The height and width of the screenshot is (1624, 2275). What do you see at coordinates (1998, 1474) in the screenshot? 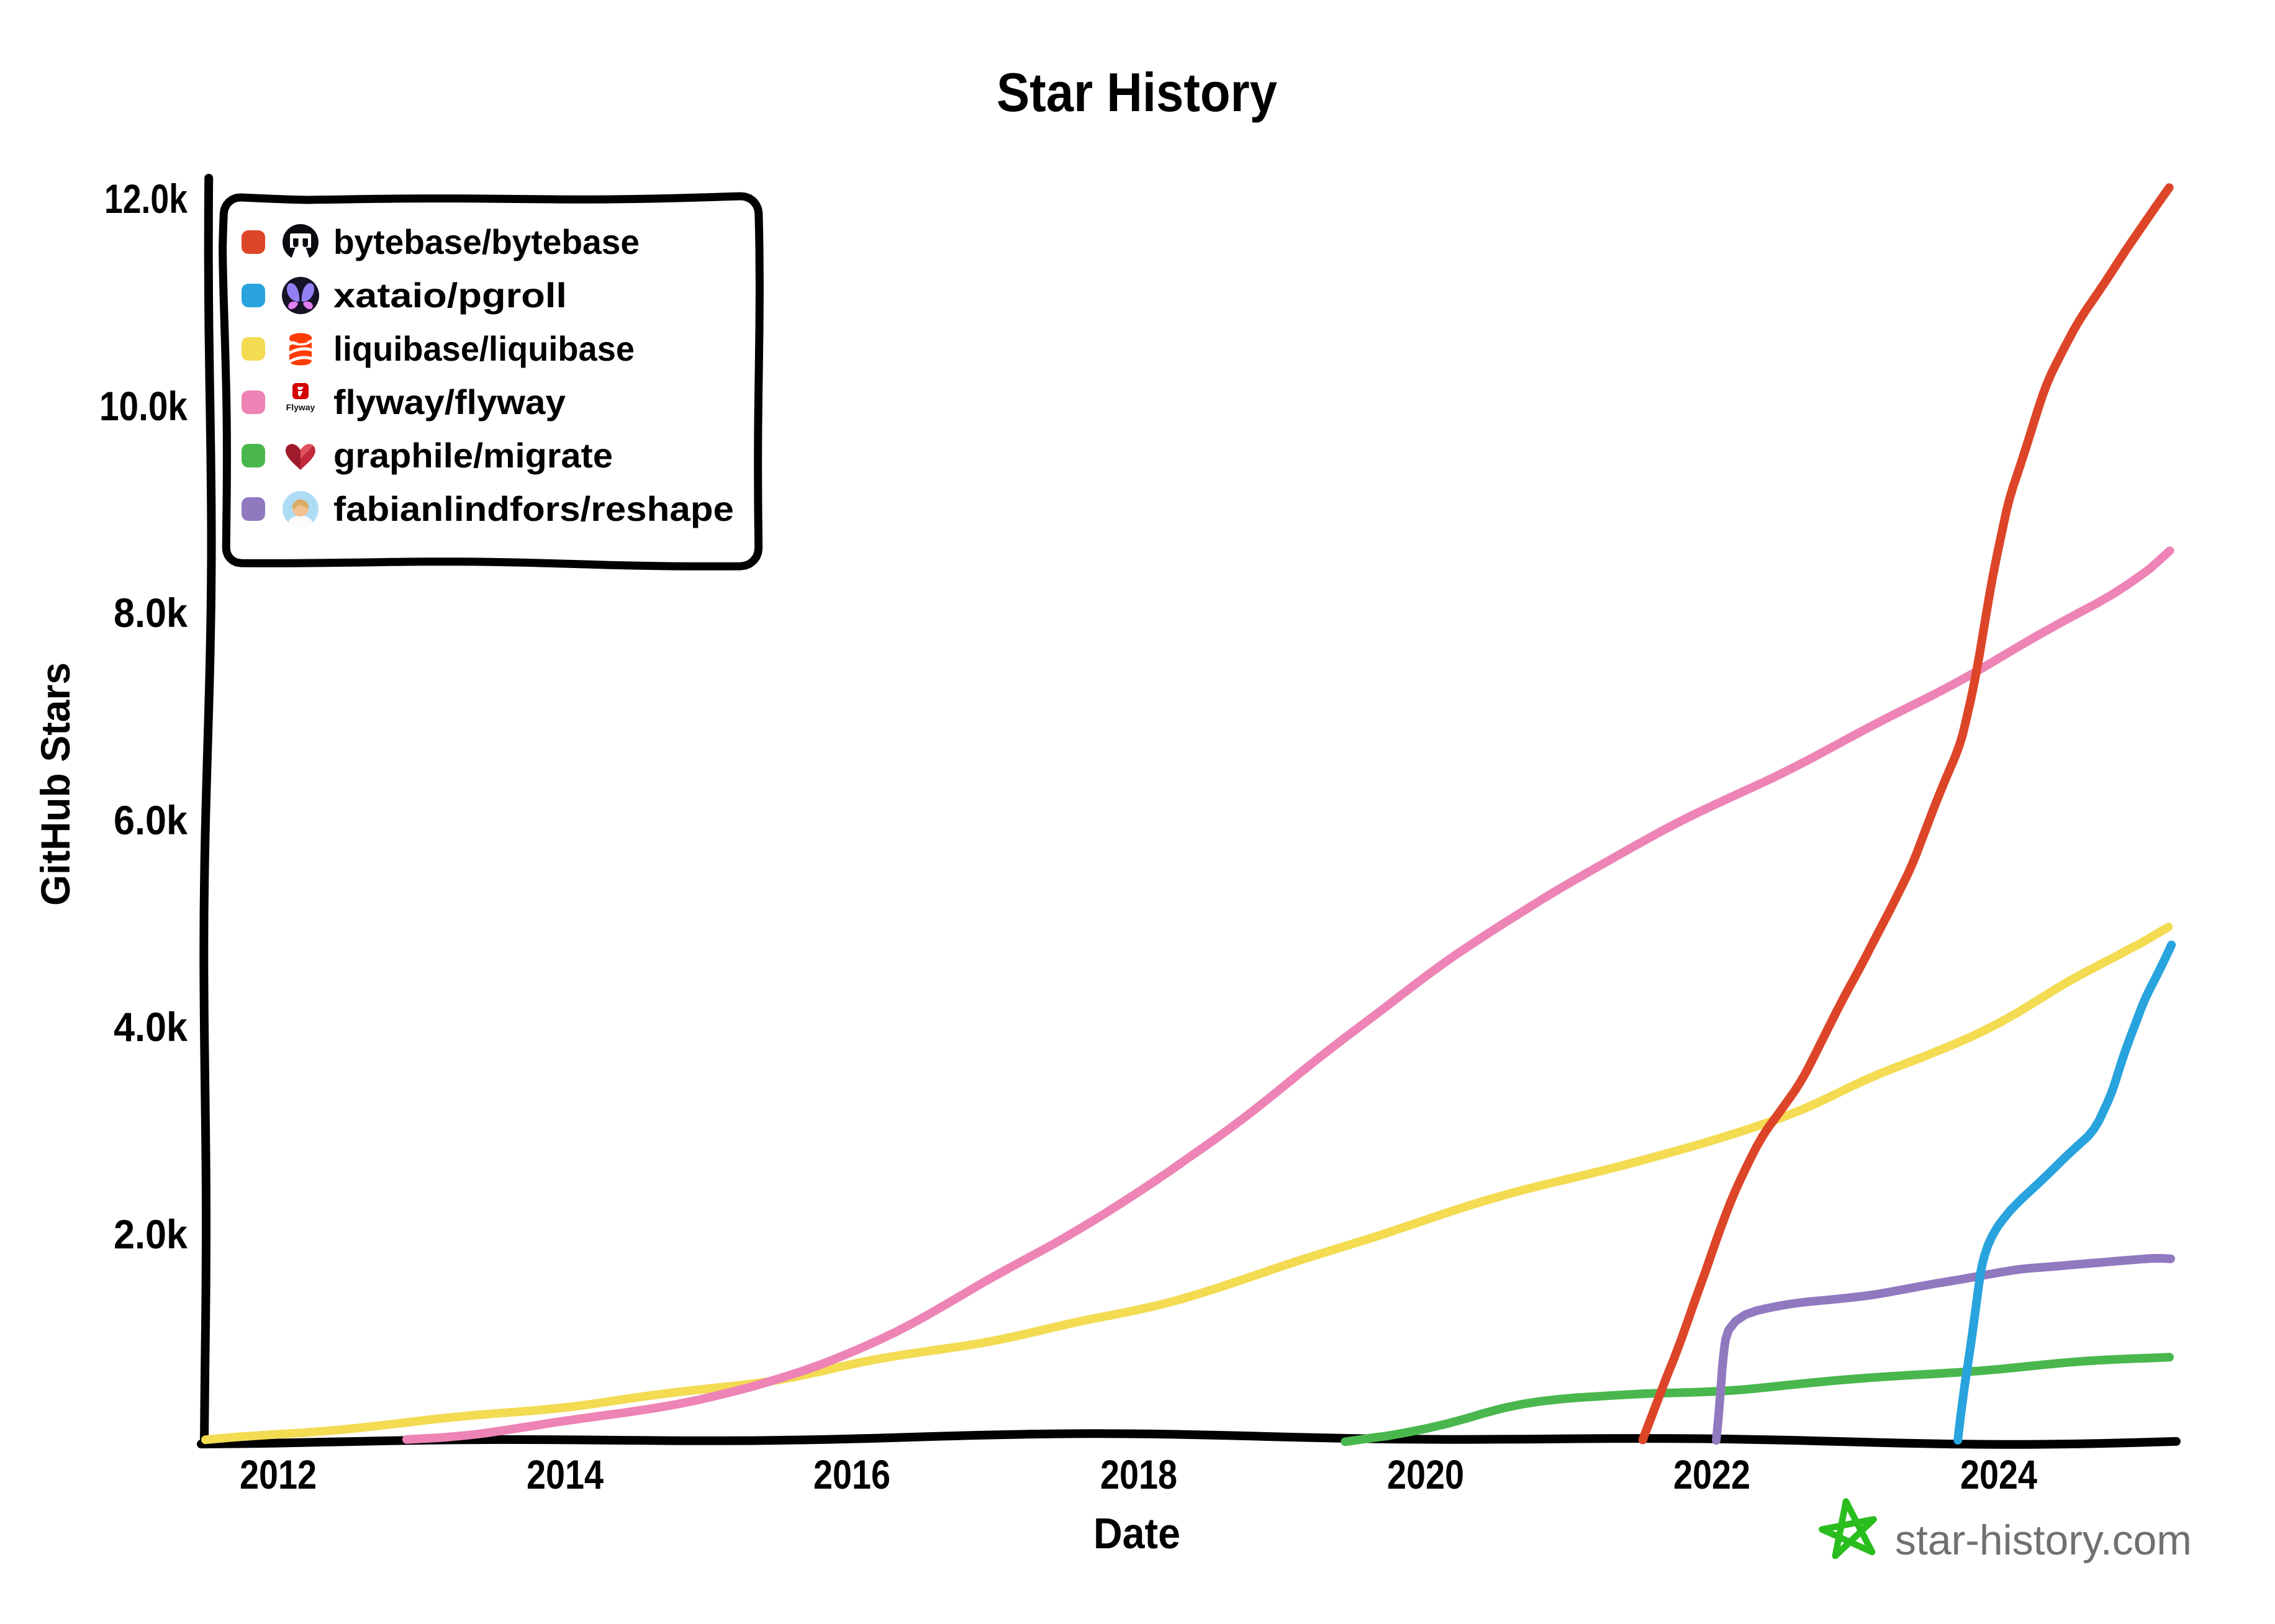
I see `svg-text: 2024` at bounding box center [1998, 1474].